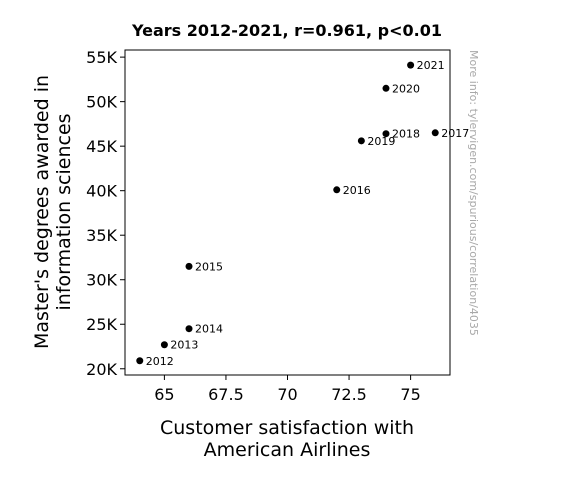 This screenshot has width=575, height=500. I want to click on y-tick-label: 50K, so click(101, 102).